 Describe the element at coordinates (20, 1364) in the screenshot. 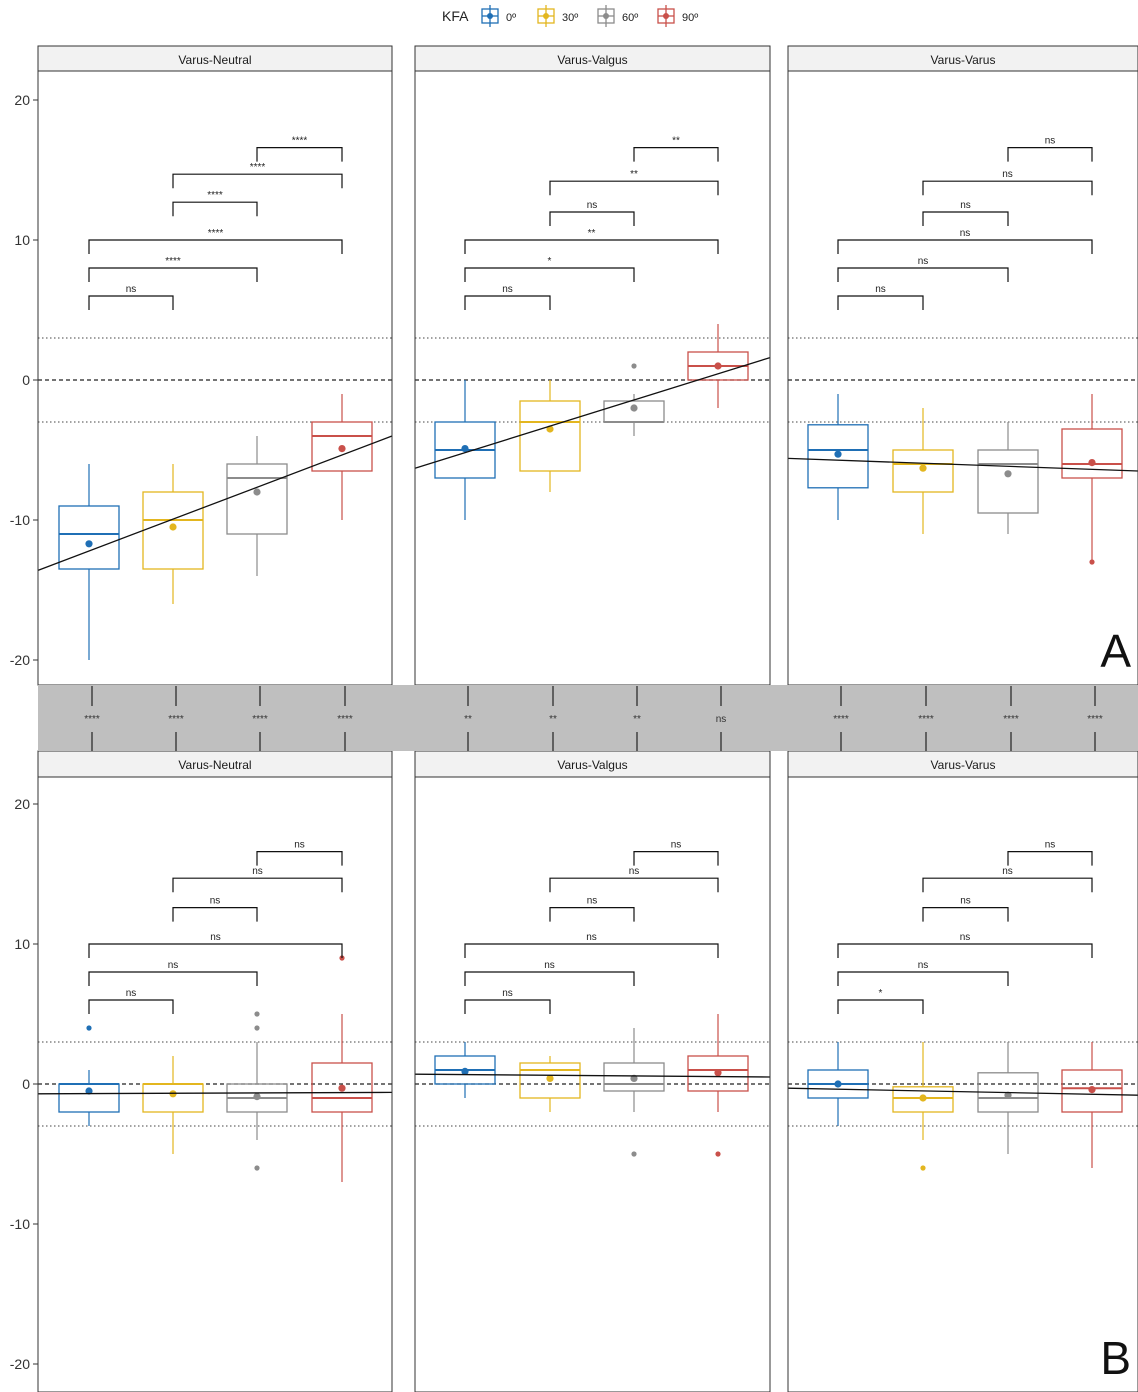

I see `y-tick-label: -20` at that location.